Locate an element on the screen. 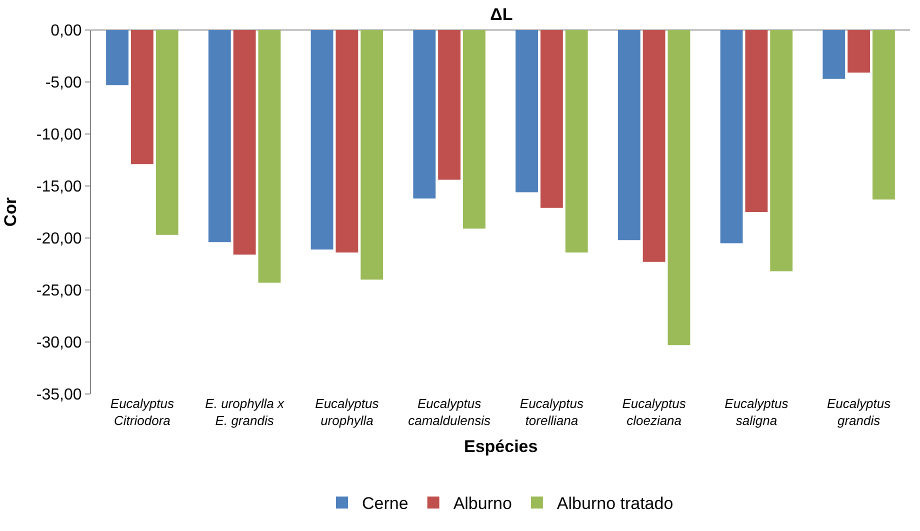 The height and width of the screenshot is (531, 920). y-tick-label: -30,00 is located at coordinates (59, 343).